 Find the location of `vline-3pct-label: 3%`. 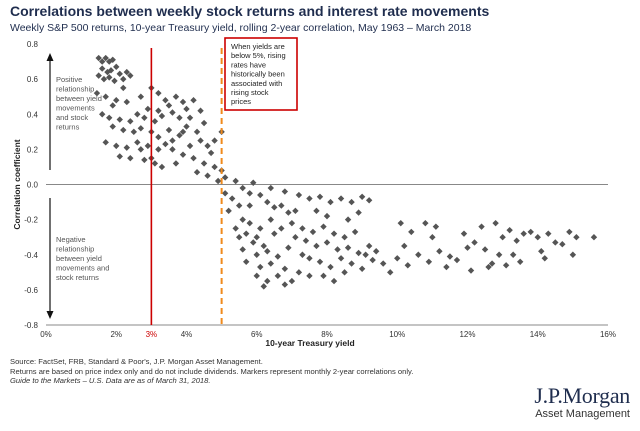

vline-3pct-label: 3% is located at coordinates (152, 334).